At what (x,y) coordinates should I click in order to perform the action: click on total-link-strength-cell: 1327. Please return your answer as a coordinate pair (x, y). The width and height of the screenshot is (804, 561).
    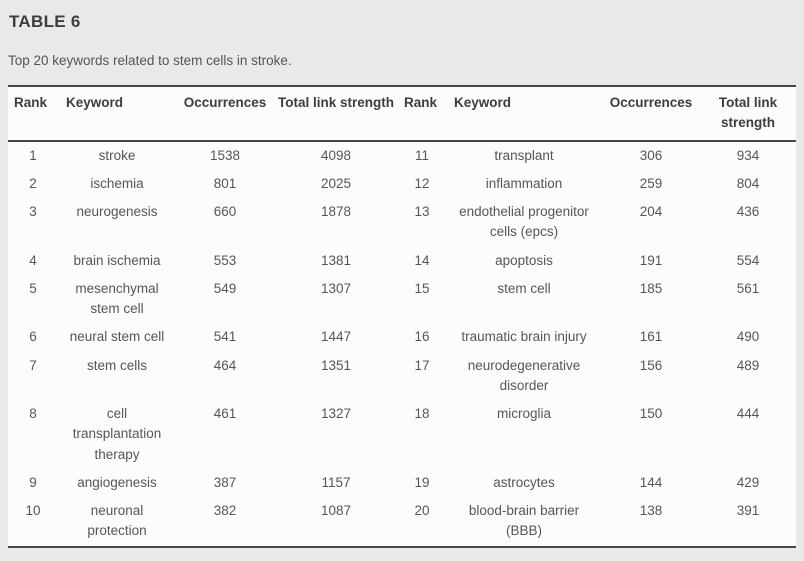
    Looking at the image, I should click on (336, 413).